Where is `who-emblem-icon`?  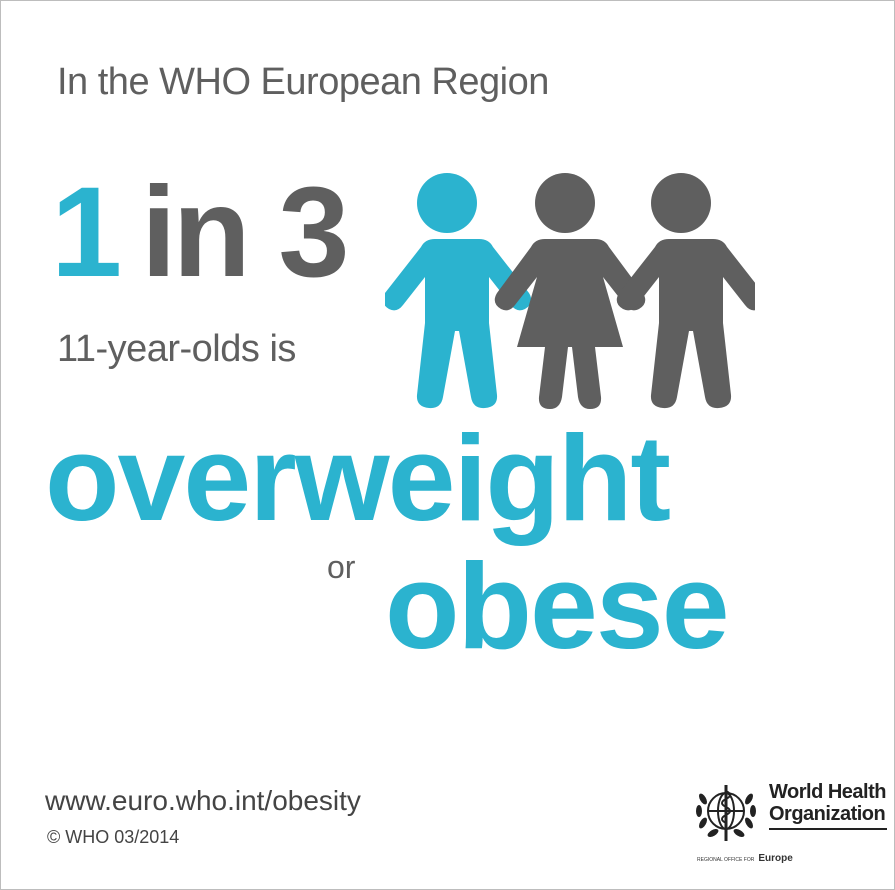 who-emblem-icon is located at coordinates (726, 813).